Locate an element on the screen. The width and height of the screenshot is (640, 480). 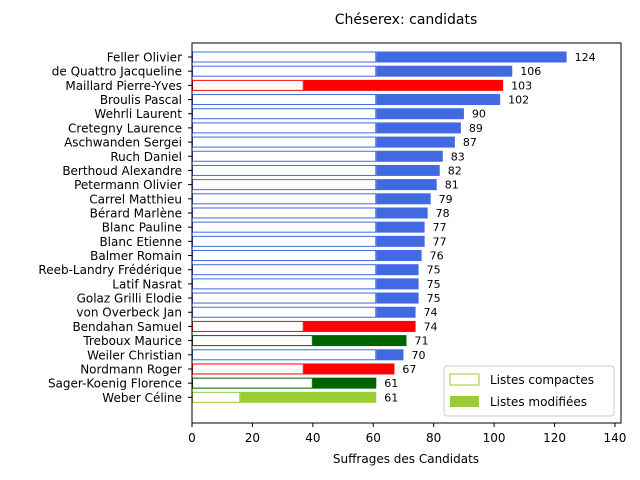
value-label: 79 is located at coordinates (446, 199).